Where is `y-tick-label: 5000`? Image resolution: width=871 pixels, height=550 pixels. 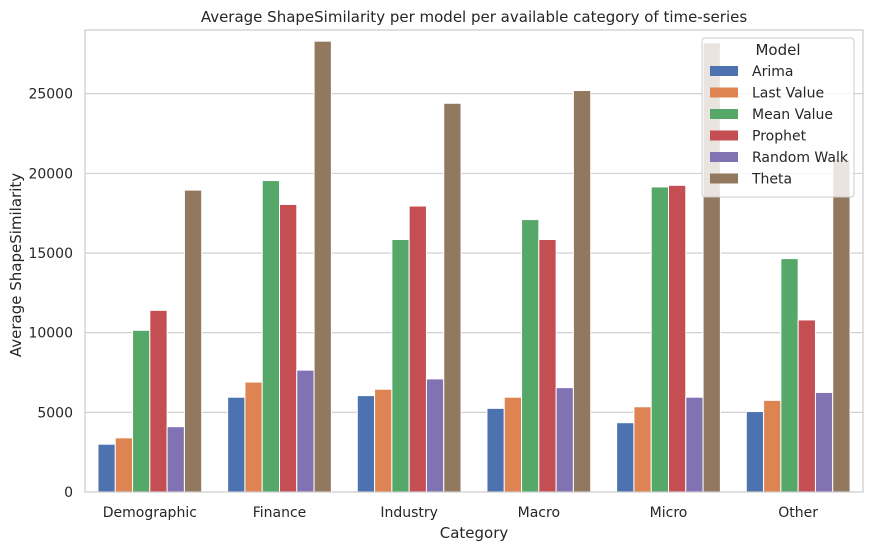
y-tick-label: 5000 is located at coordinates (55, 413).